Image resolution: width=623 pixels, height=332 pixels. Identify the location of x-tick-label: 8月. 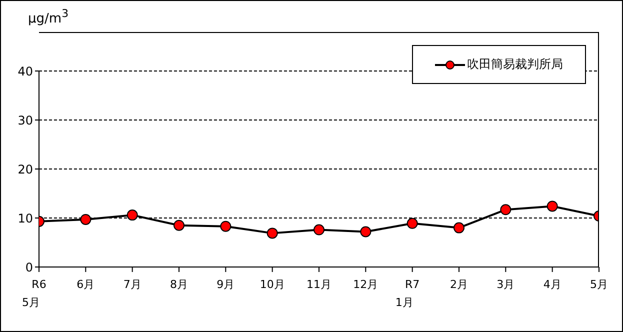
(179, 284).